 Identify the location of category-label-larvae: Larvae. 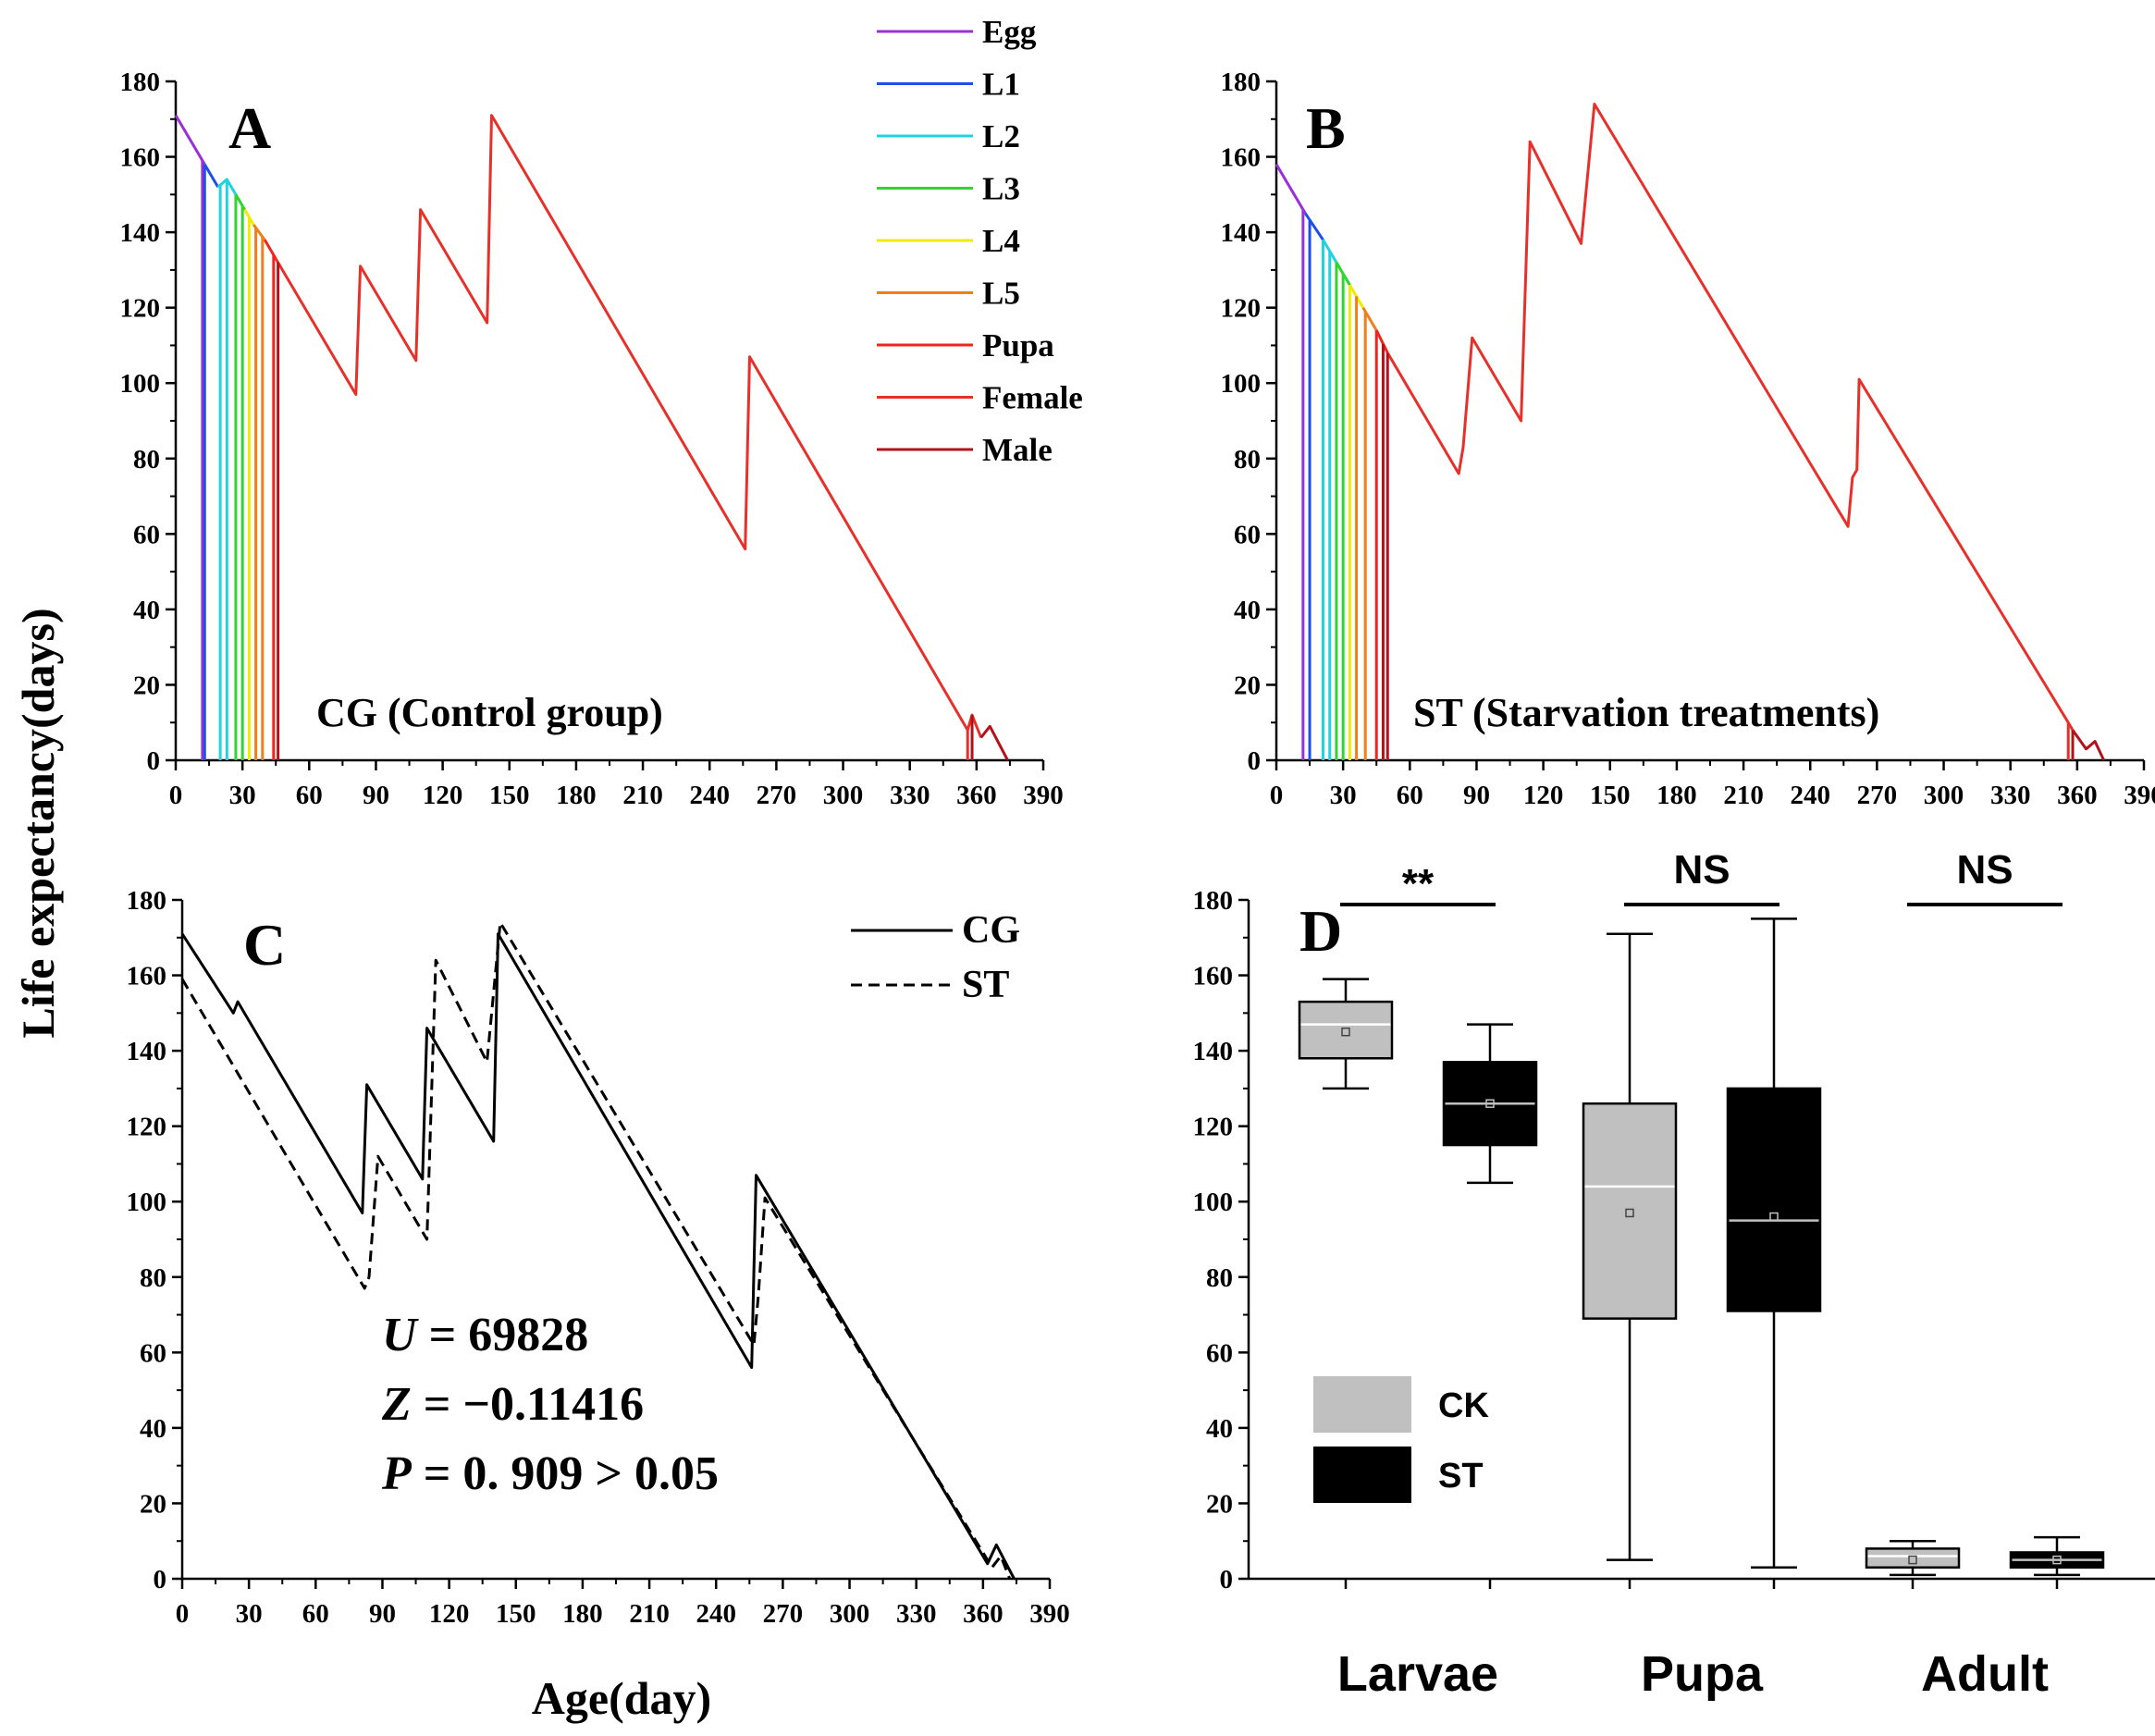
(1417, 1674).